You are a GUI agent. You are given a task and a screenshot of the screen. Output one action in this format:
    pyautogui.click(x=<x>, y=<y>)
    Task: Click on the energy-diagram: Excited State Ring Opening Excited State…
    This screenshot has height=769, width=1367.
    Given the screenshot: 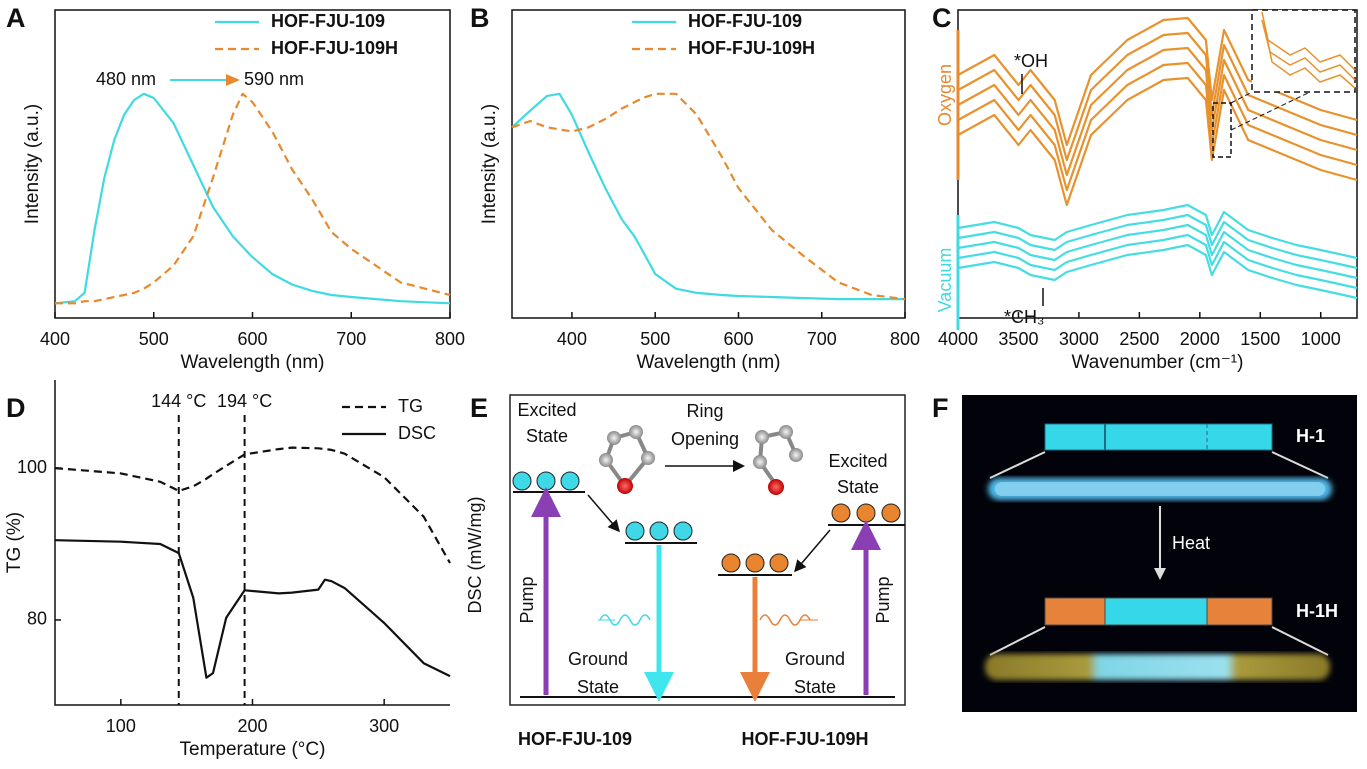 What is the action you would take?
    pyautogui.click(x=685, y=571)
    